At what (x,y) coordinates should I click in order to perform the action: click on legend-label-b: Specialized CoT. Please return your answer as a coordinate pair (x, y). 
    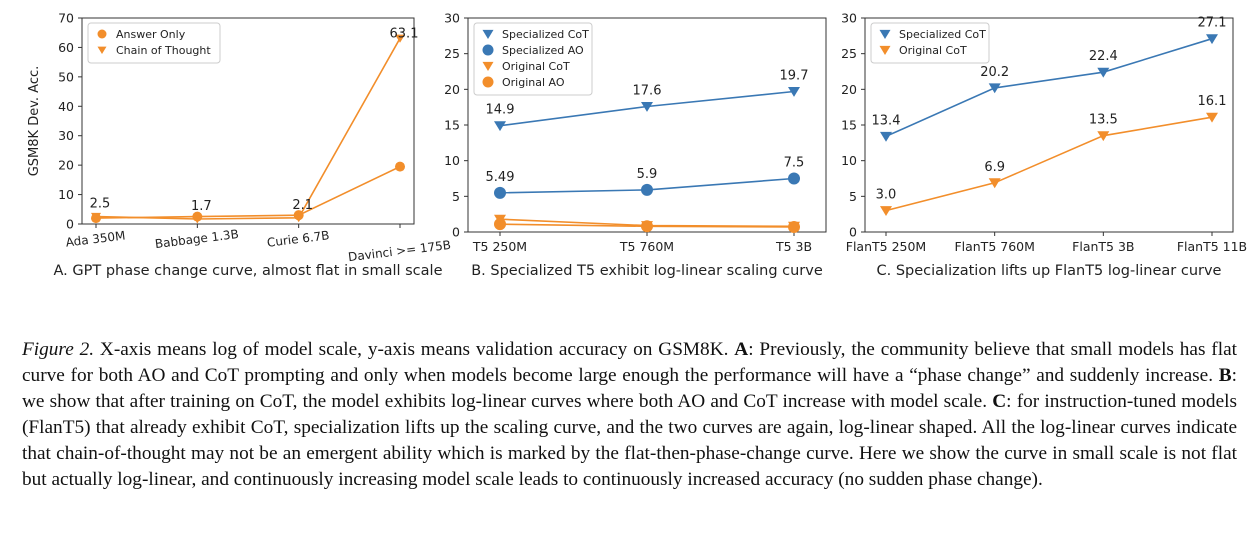
    Looking at the image, I should click on (545, 34).